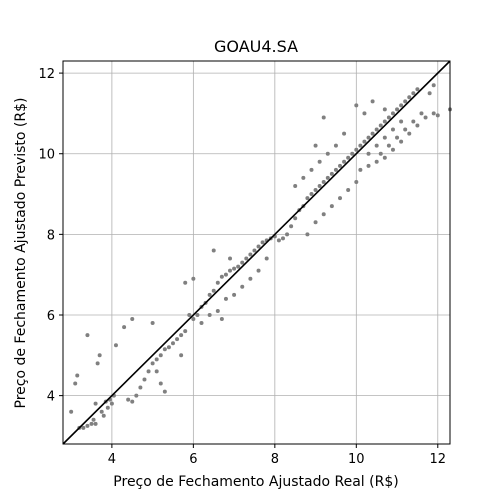 Image resolution: width=500 pixels, height=500 pixels. Describe the element at coordinates (46, 155) in the screenshot. I see `y-tick-label: 10` at that location.